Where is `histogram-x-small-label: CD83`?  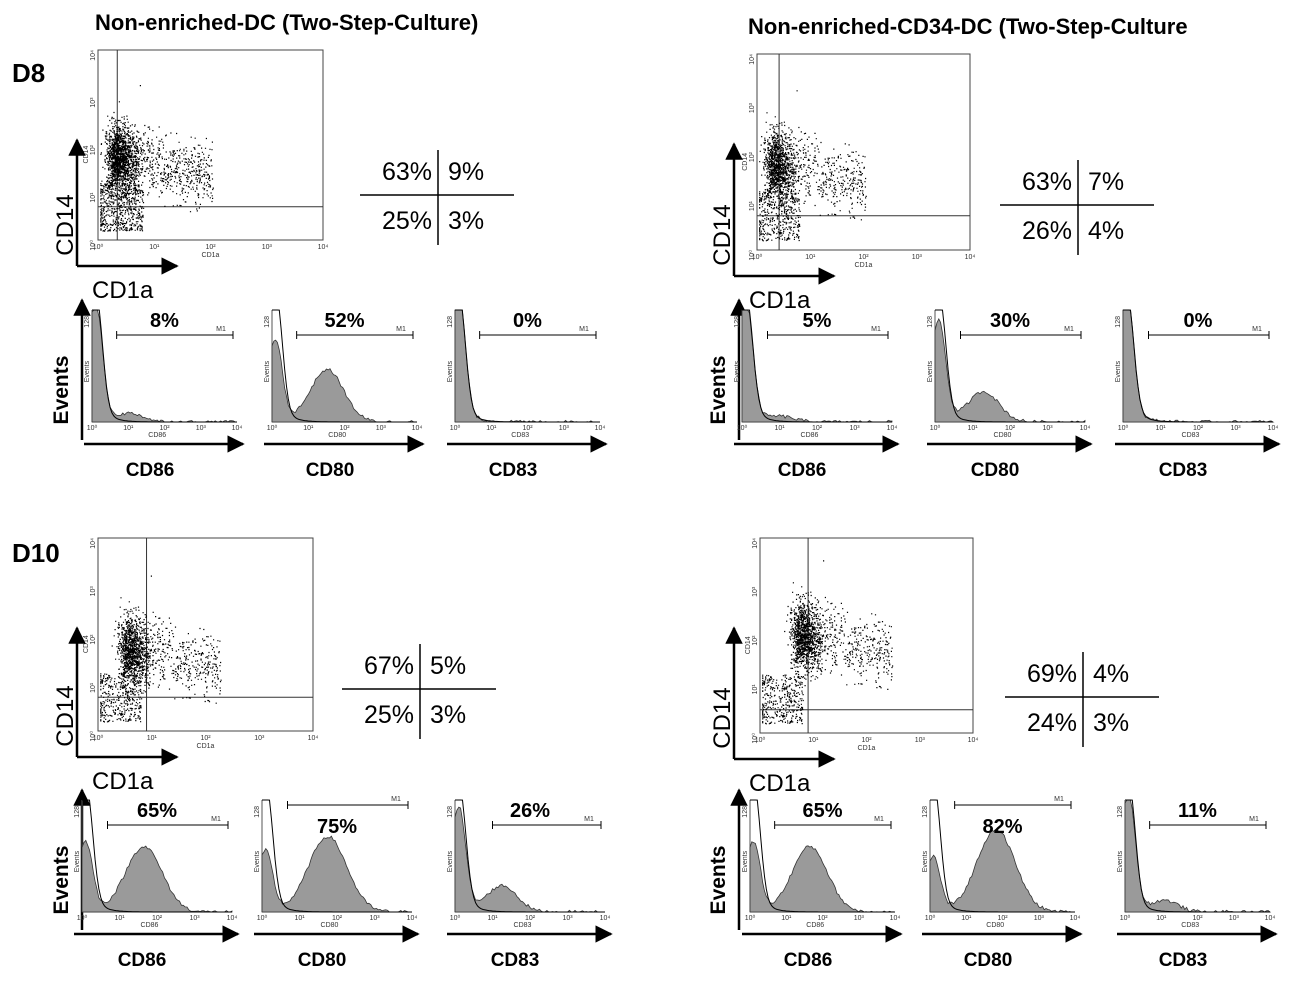 histogram-x-small-label: CD83 is located at coordinates (523, 925).